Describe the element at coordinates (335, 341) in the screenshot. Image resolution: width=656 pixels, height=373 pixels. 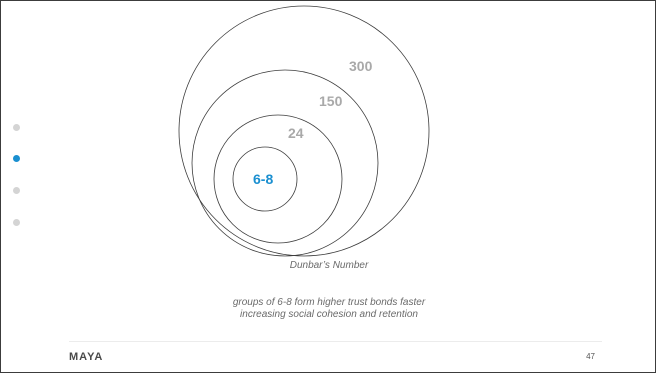
I see `footer-divider` at that location.